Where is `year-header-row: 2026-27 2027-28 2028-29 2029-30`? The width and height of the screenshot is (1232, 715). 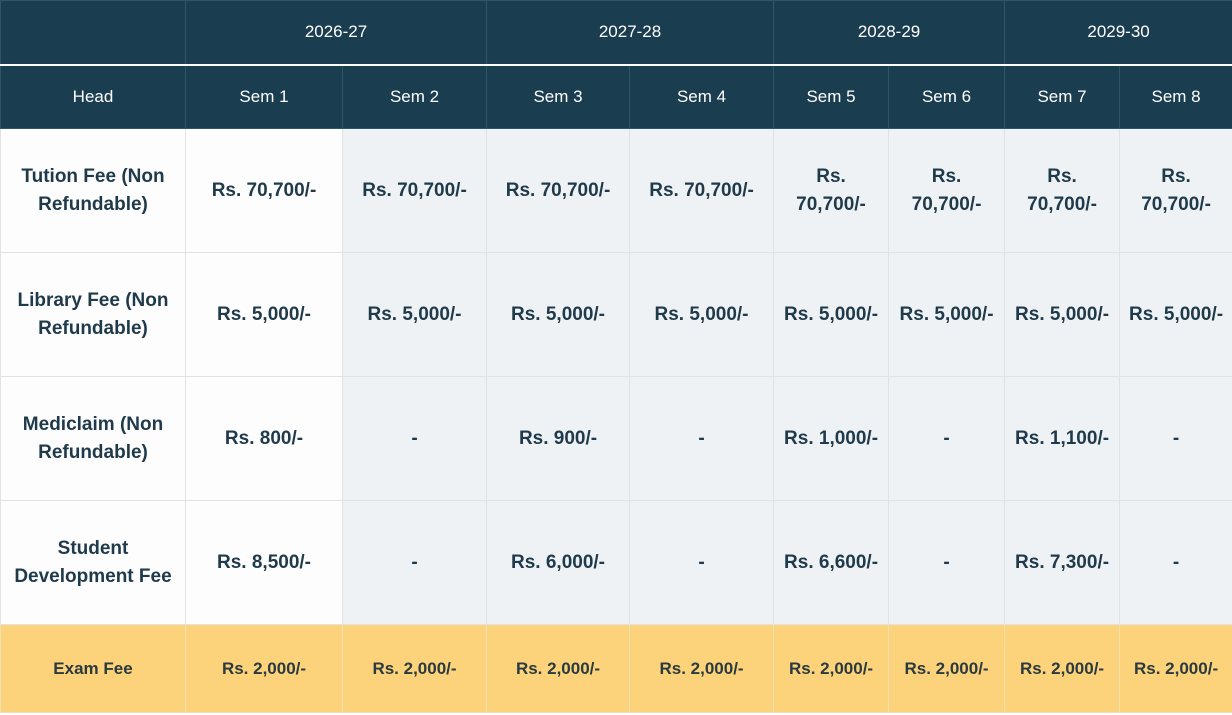 year-header-row: 2026-27 2027-28 2028-29 2029-30 is located at coordinates (616, 32).